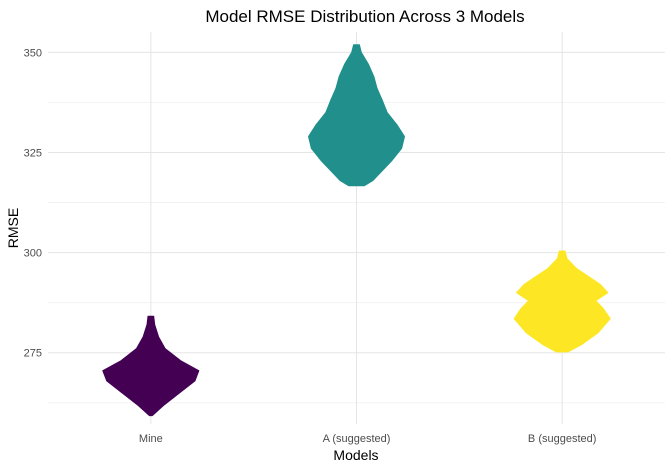 This screenshot has width=672, height=470. Describe the element at coordinates (364, 16) in the screenshot. I see `chart-title: Model RMSE Distribution Across 3 Models` at that location.